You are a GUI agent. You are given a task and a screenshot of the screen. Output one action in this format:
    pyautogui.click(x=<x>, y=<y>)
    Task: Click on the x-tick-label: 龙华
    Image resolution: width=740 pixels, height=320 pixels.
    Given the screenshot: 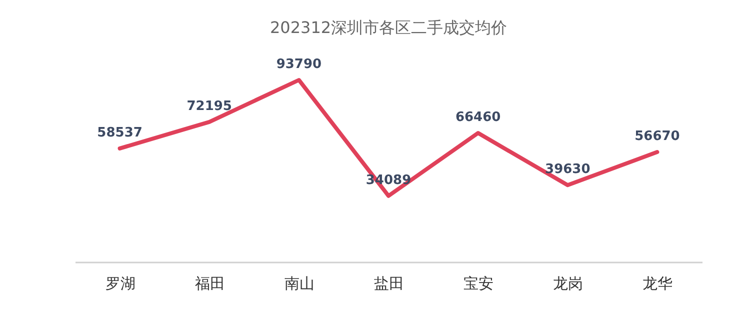 What is the action you would take?
    pyautogui.click(x=657, y=283)
    